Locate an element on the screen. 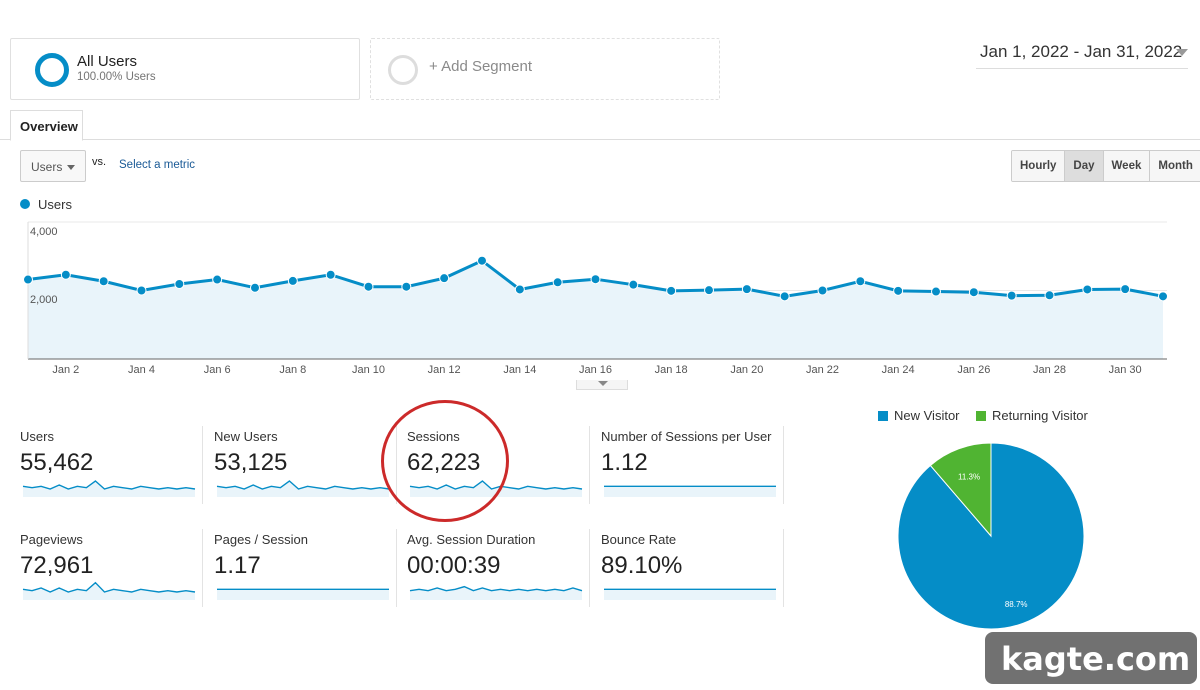  metric-value: 53,125 is located at coordinates (251, 462).